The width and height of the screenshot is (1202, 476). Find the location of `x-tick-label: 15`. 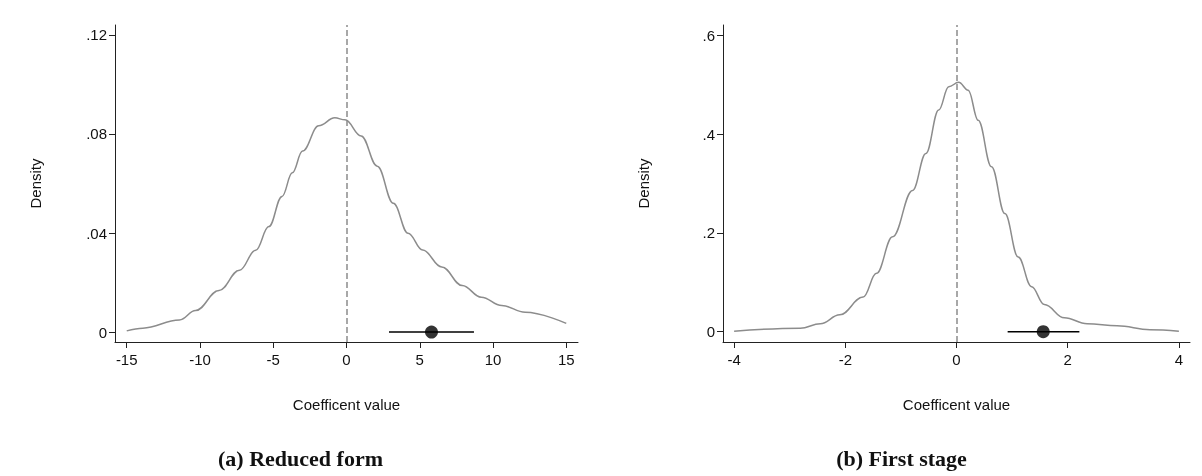

x-tick-label: 15 is located at coordinates (566, 359).